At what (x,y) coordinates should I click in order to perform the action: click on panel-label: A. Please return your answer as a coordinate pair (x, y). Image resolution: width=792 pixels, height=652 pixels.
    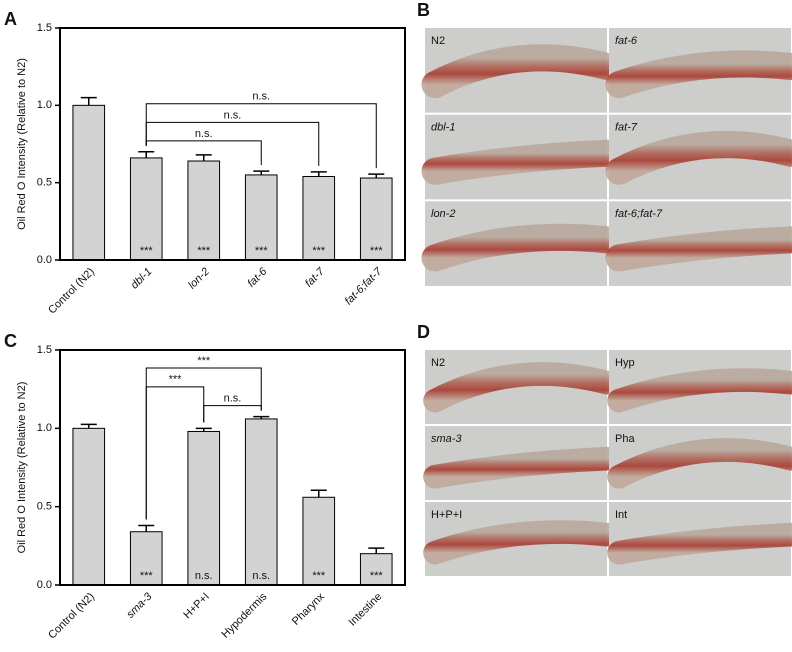
    Looking at the image, I should click on (10, 19).